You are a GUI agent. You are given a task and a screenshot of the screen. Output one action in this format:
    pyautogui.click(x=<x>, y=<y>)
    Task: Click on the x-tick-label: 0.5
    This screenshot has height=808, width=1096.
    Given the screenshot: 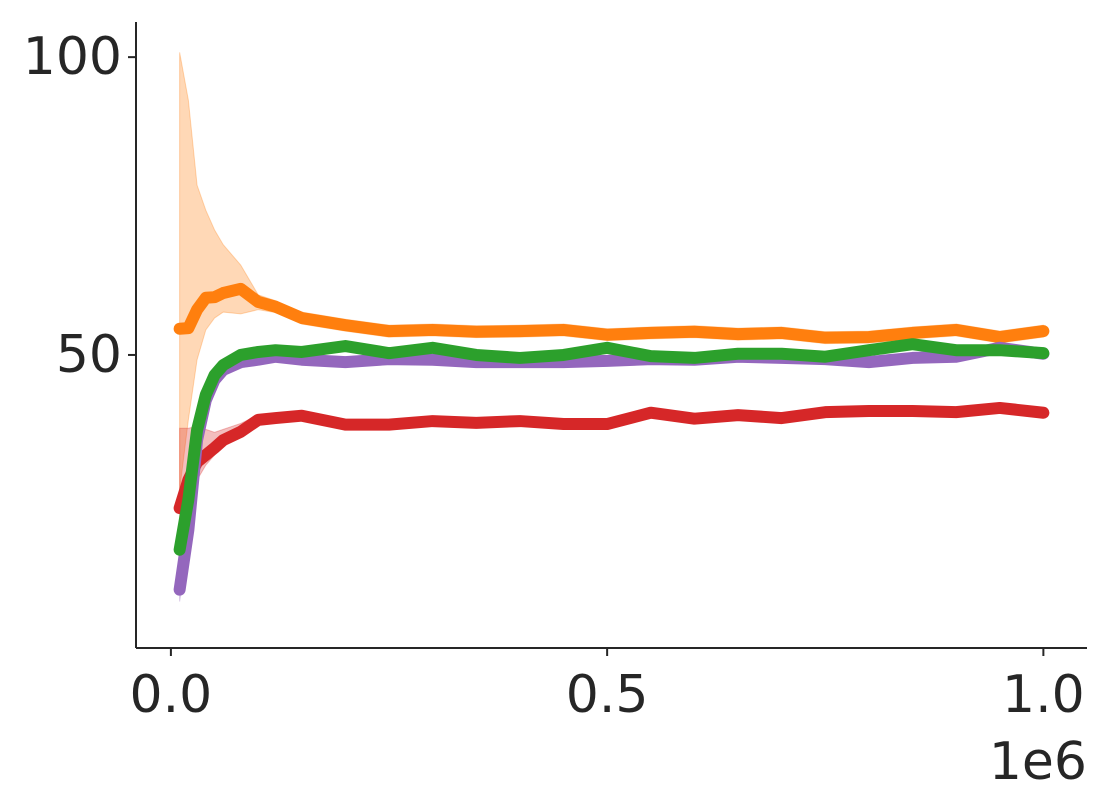 What is the action you would take?
    pyautogui.click(x=607, y=695)
    